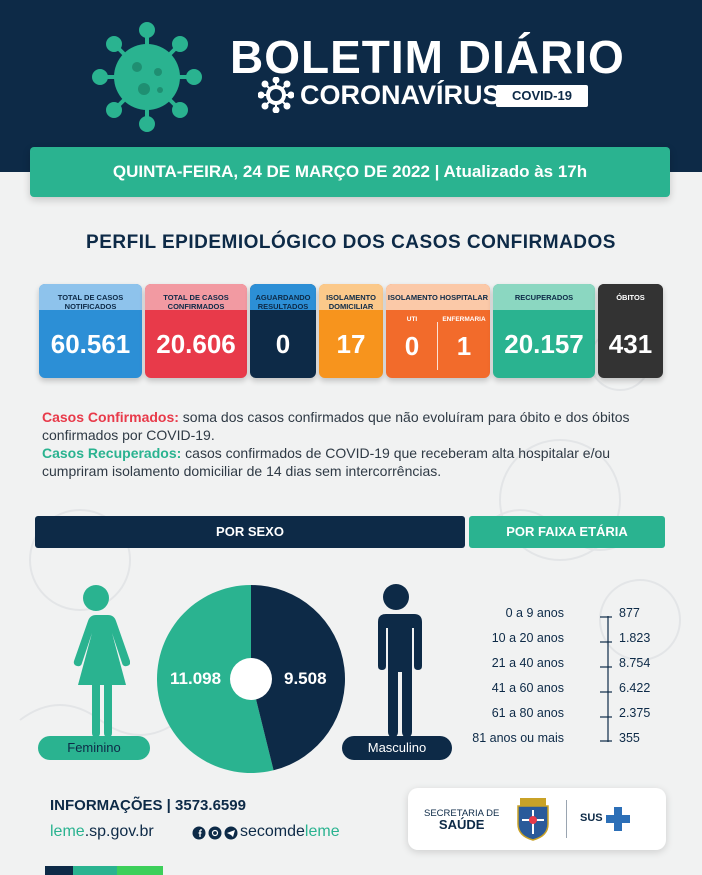 The image size is (702, 875). I want to click on stat-uti-value: 0, so click(412, 346).